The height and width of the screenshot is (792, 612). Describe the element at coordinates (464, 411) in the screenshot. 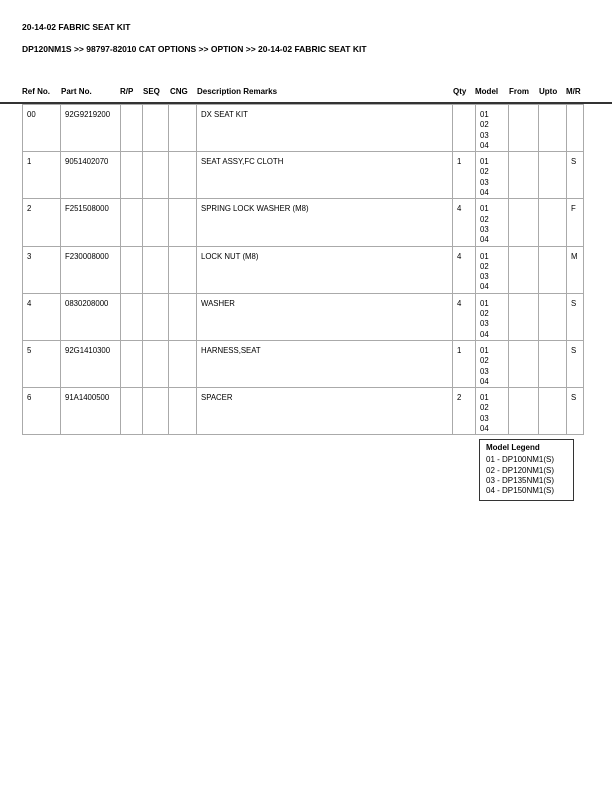

I see `qty-cell: 2` at that location.